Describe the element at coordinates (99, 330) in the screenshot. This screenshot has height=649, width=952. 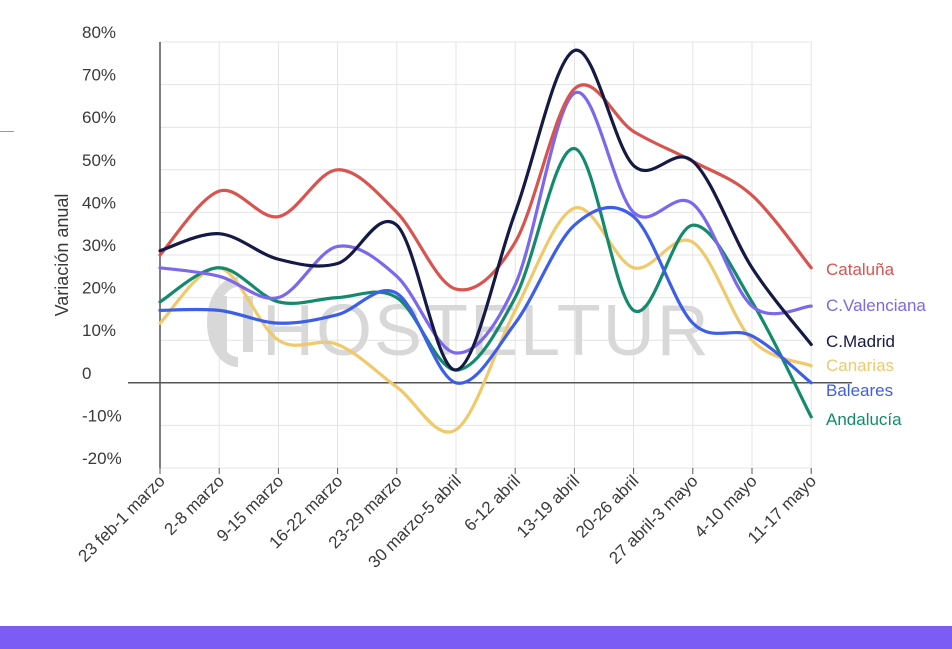
I see `y-tick-label: 10%` at that location.